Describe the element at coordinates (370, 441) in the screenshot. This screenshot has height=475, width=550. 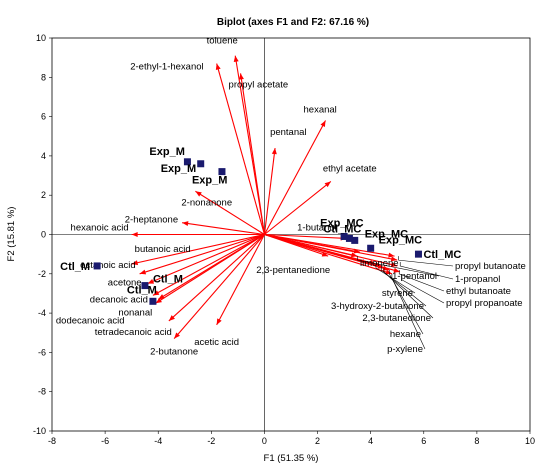
I see `x-tick-label: 4` at that location.